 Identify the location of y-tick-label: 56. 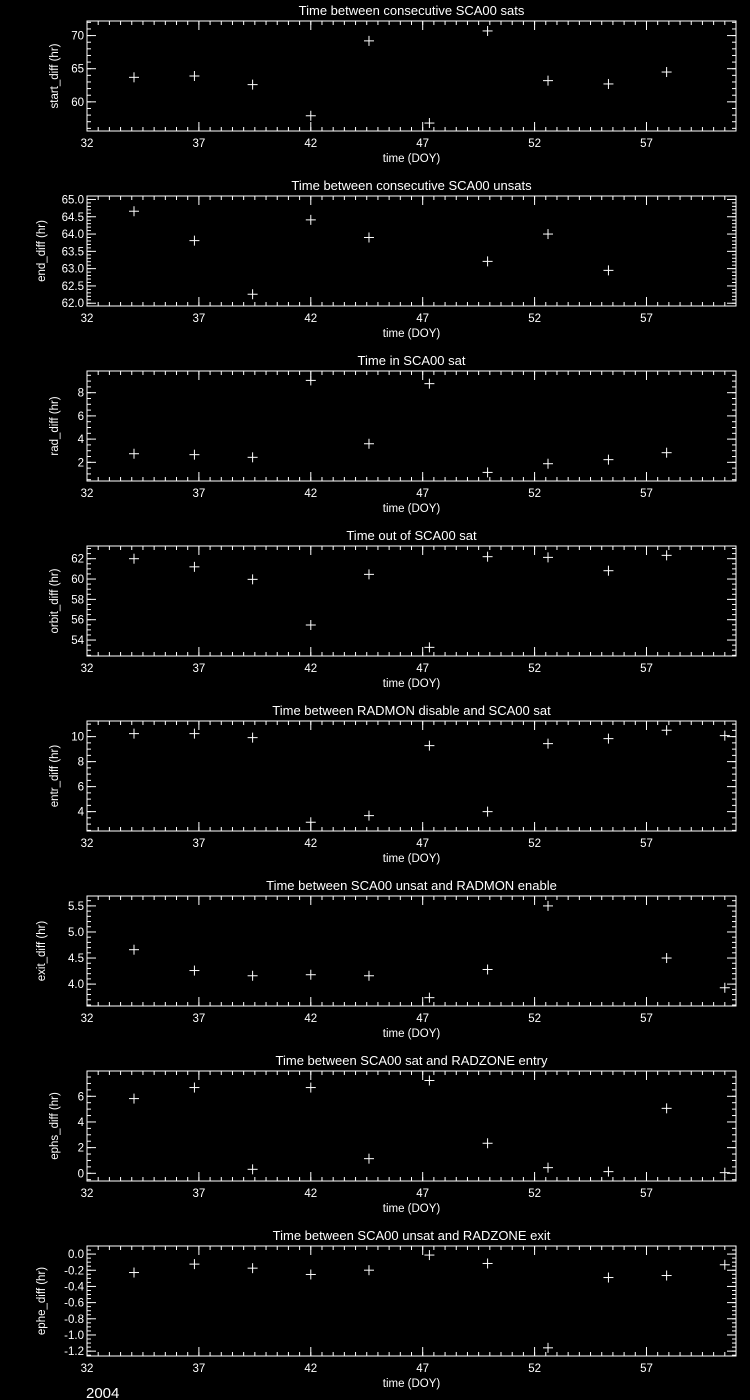
(77, 621).